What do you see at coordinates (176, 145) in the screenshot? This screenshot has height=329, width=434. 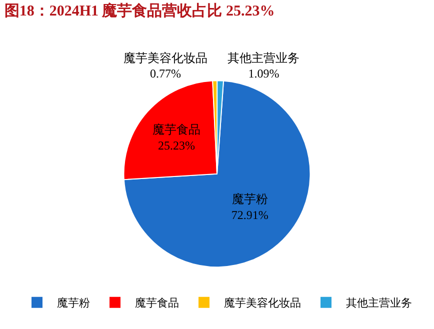 I see `data-label: 25.23%` at bounding box center [176, 145].